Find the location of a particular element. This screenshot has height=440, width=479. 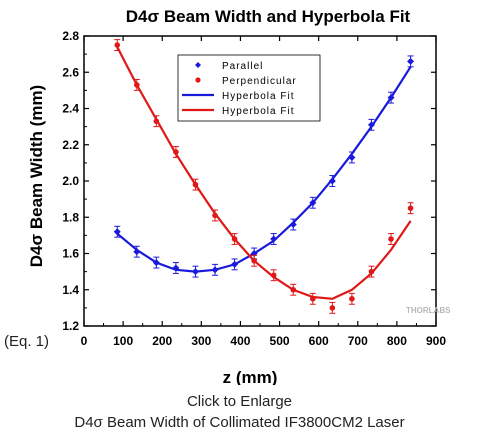

y-tick-label: 1.8 is located at coordinates (70, 217).